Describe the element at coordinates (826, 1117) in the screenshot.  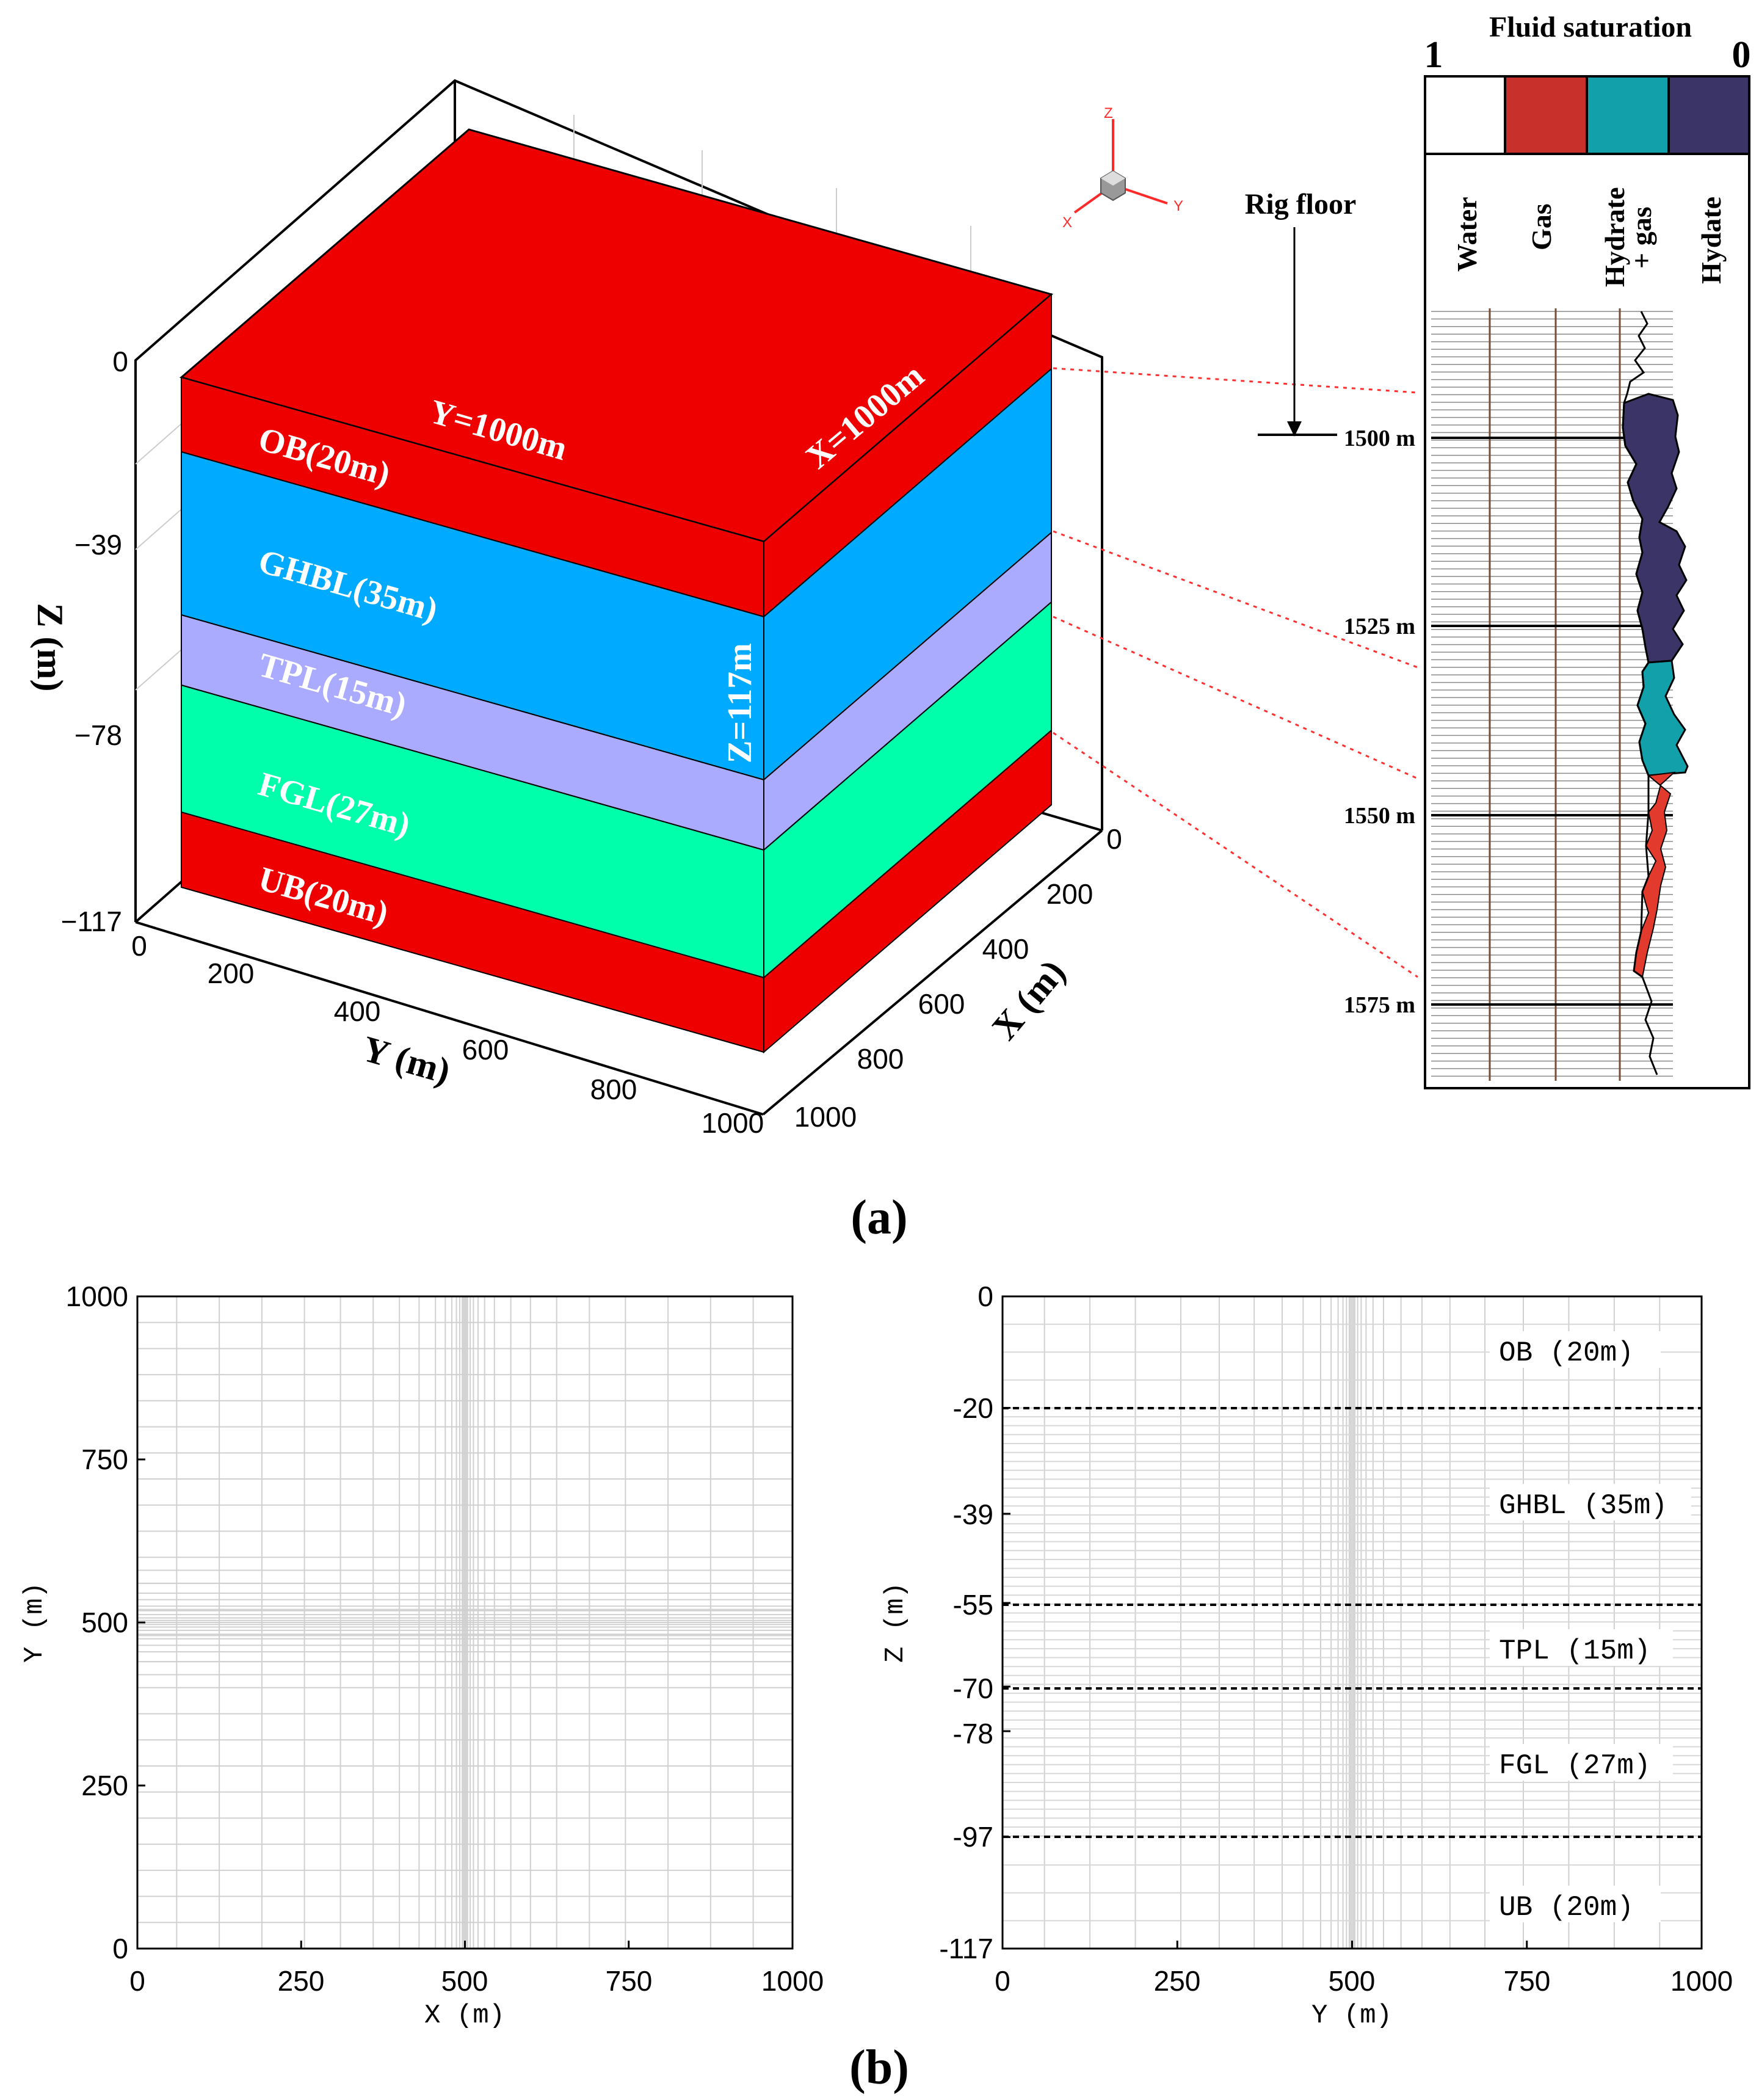
I see `x-tick-1000: 1000` at that location.